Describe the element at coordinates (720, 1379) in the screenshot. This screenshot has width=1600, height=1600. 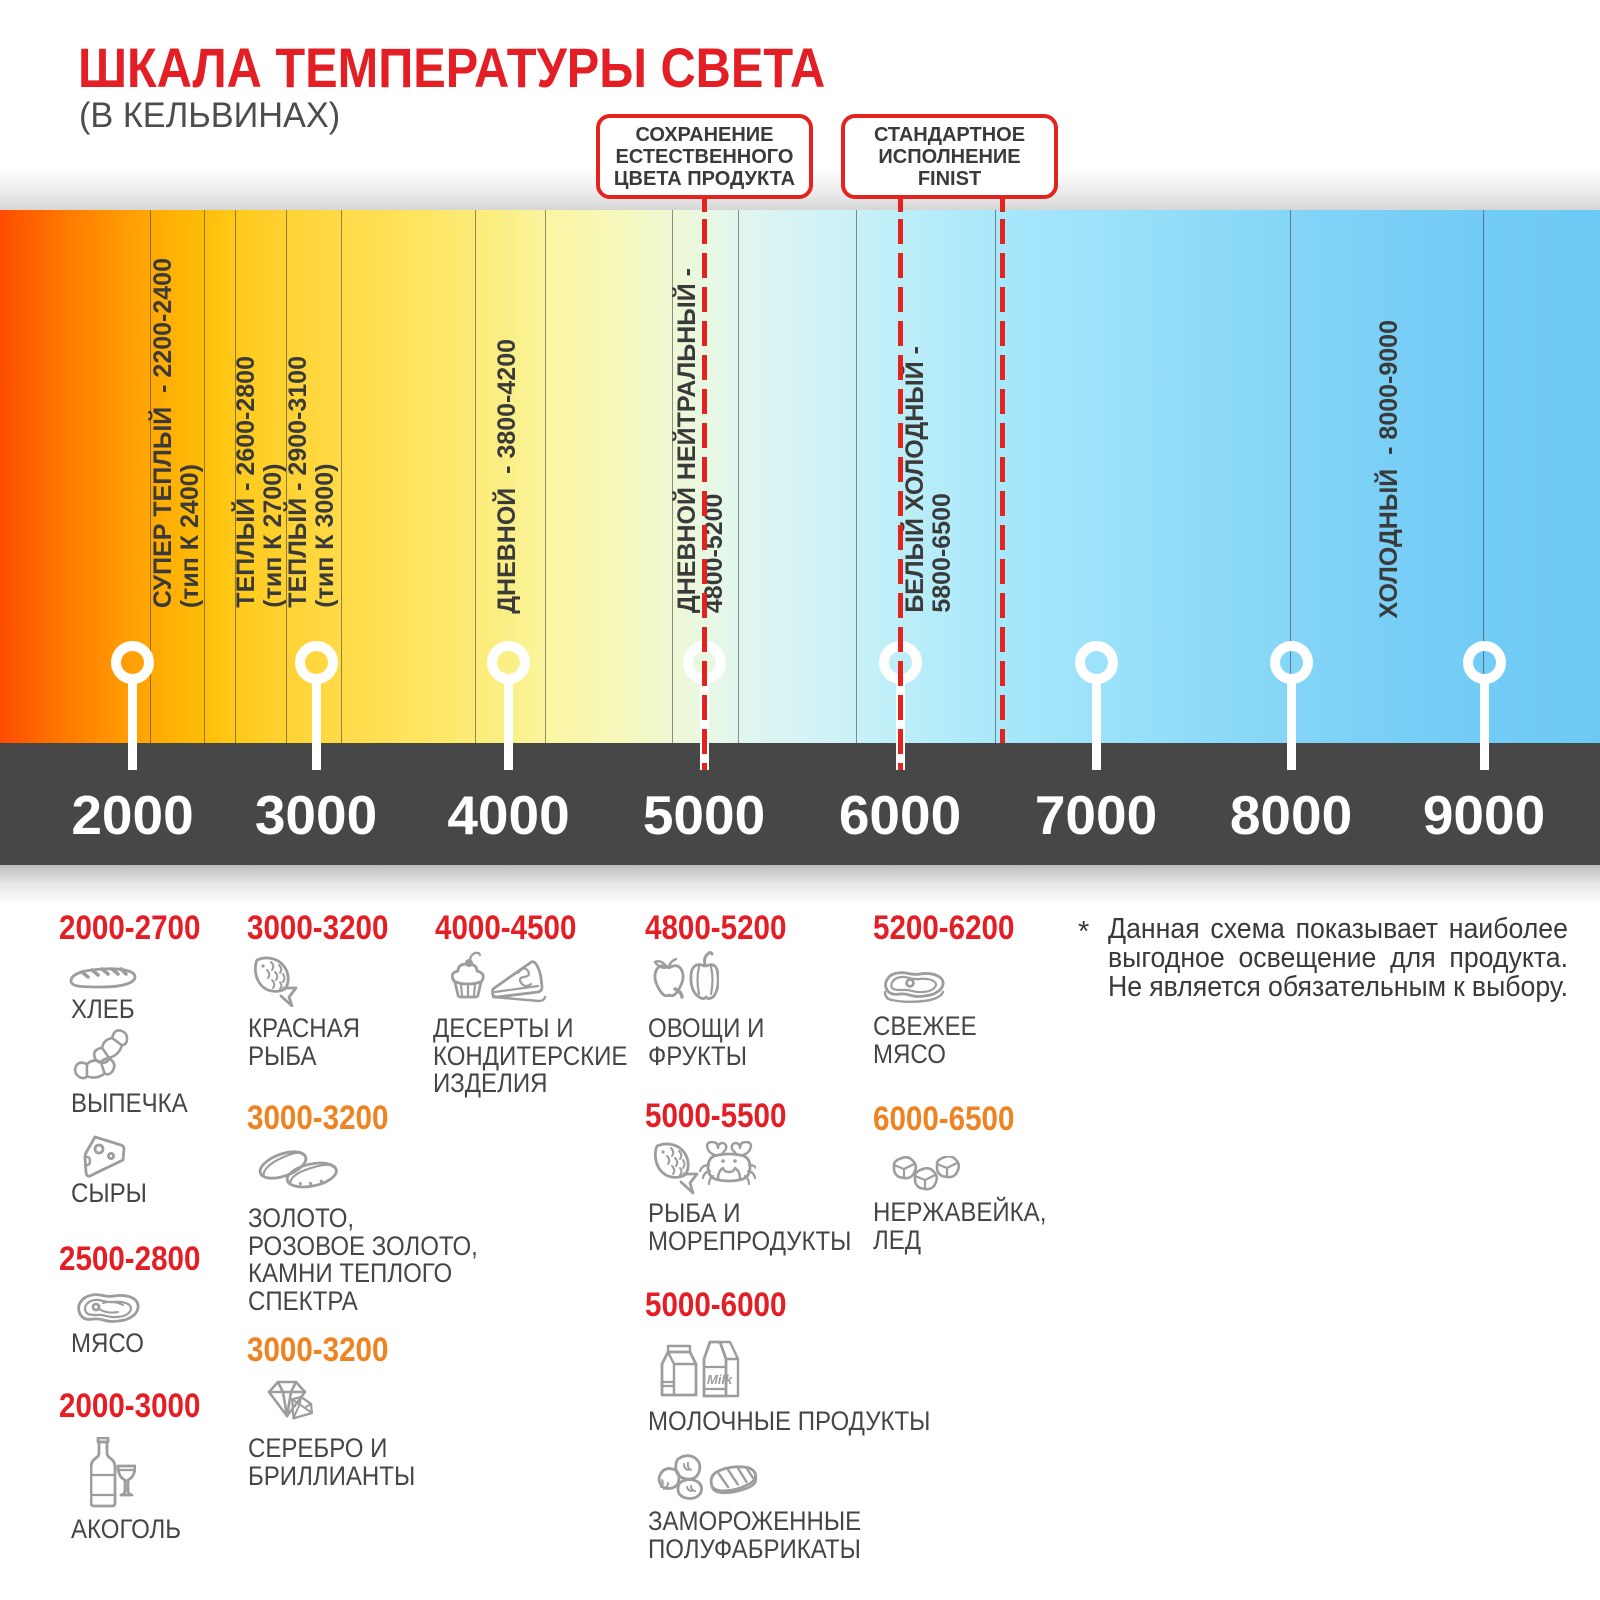
I see `svg-text: Milk` at that location.